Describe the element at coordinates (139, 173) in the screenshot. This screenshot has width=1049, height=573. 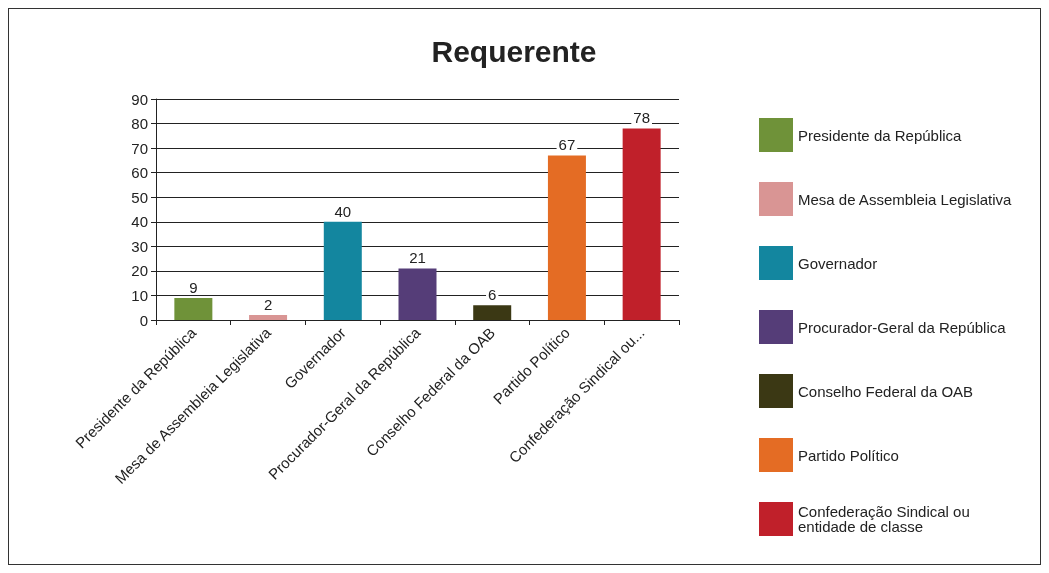
I see `y-tick-label: 60` at that location.